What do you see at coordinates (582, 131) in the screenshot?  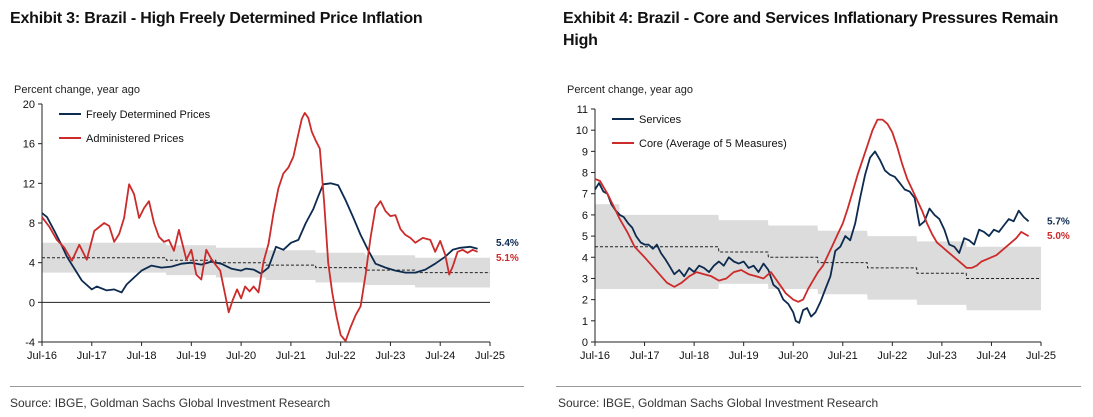 I see `ex4-y-tick-label: 10` at bounding box center [582, 131].